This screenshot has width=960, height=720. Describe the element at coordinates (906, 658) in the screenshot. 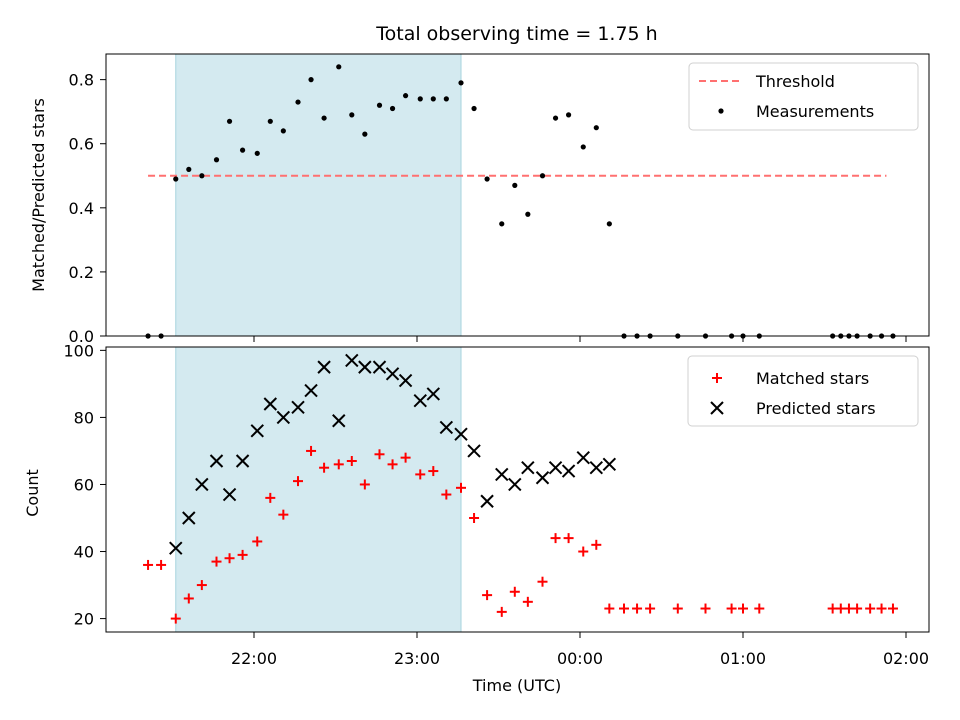

I see `bottom-x-tick-label: 02:00` at that location.